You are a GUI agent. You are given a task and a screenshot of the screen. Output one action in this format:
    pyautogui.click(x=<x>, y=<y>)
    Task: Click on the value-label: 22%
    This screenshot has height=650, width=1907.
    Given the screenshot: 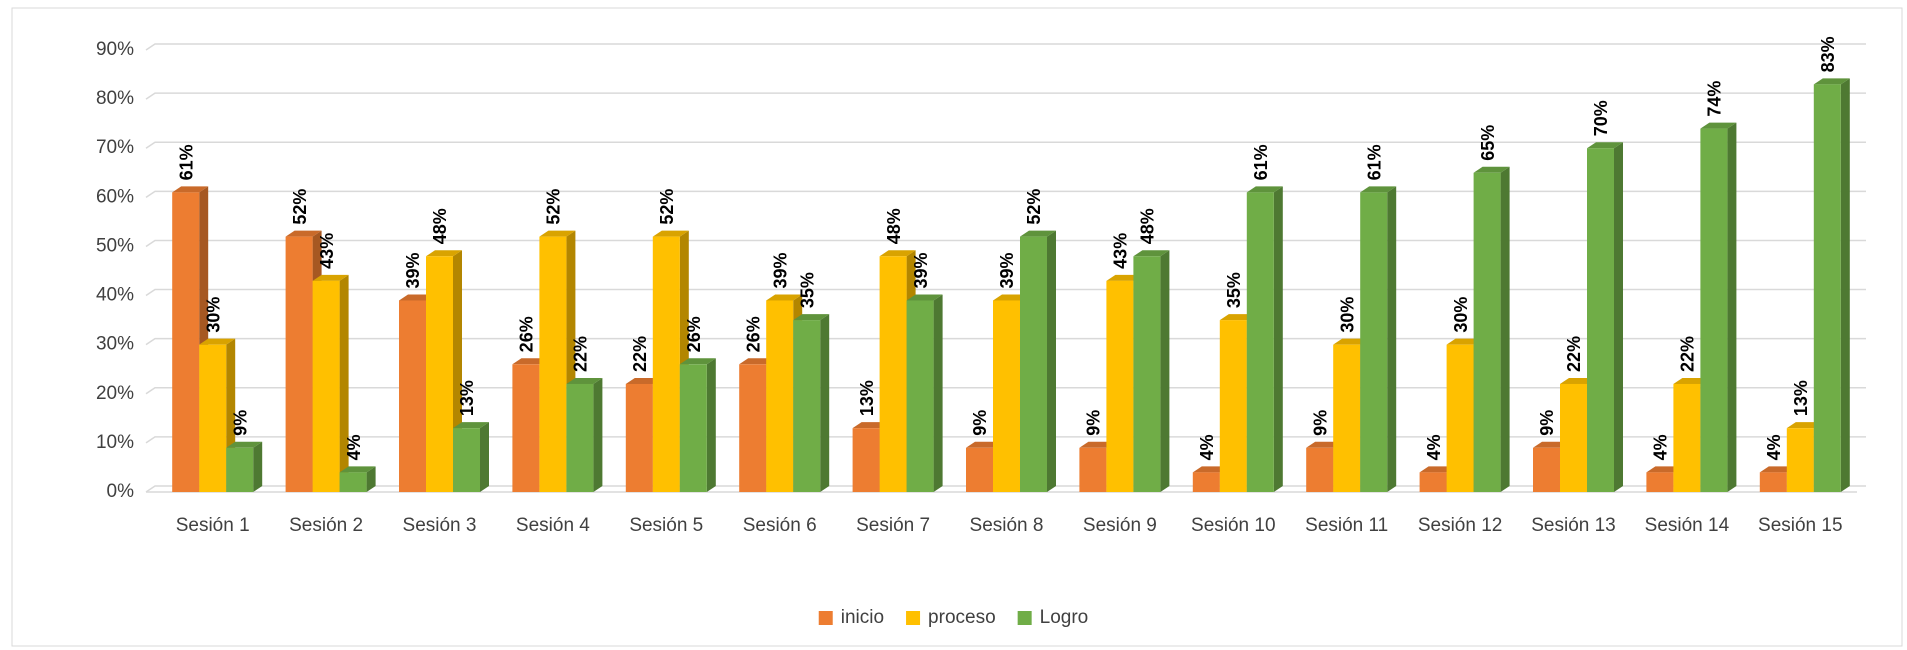 What is the action you would take?
    pyautogui.click(x=1688, y=354)
    